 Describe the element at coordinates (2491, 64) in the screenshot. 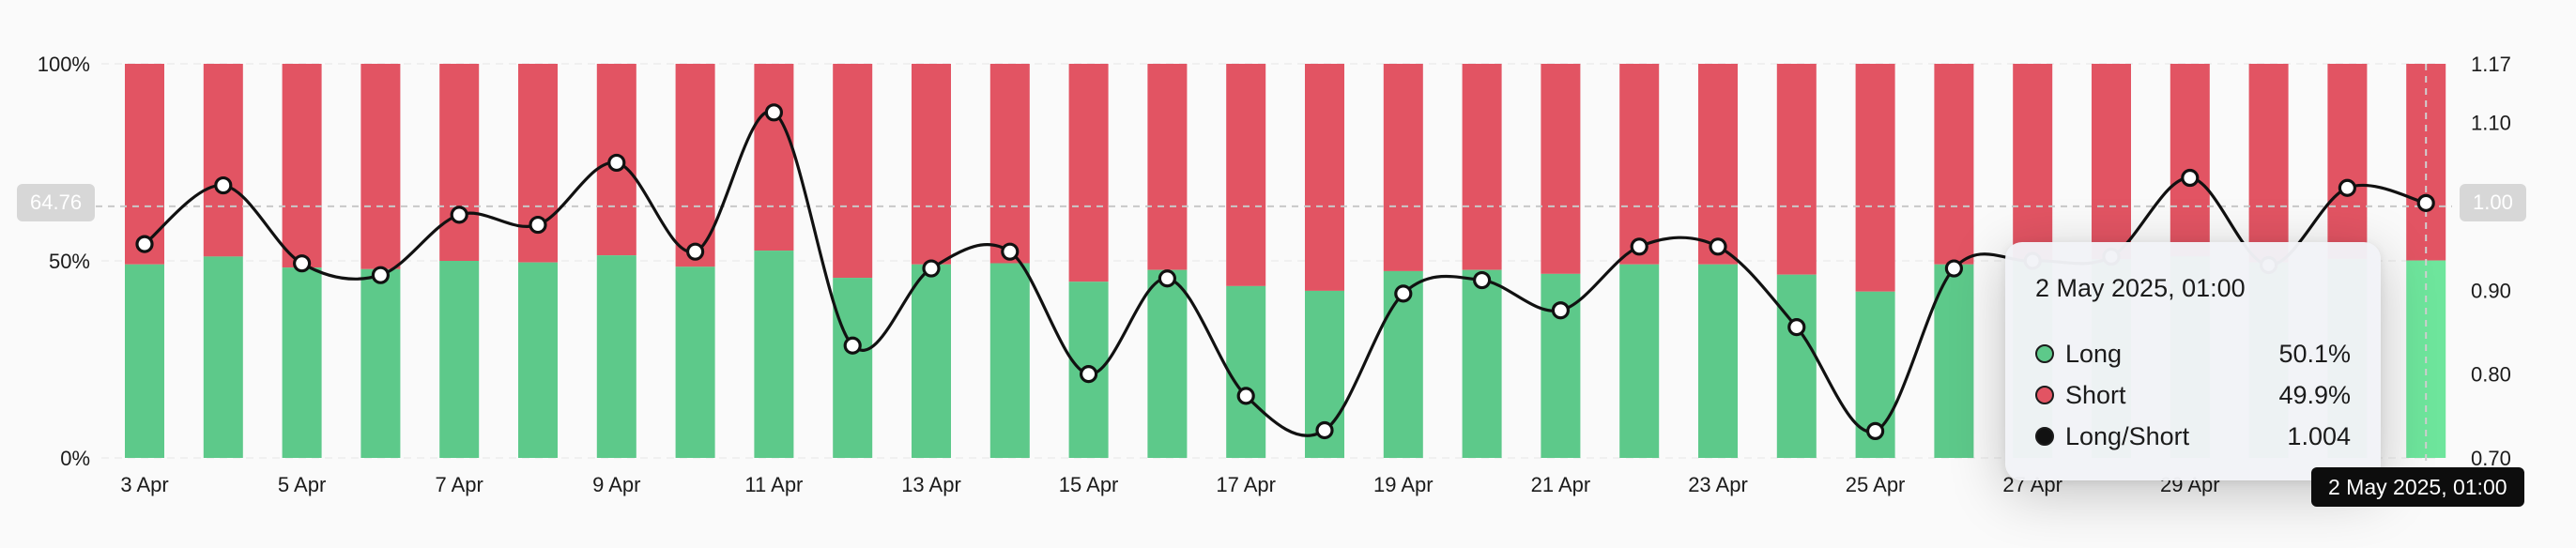

I see `y-right-tick-label: 1.17` at that location.